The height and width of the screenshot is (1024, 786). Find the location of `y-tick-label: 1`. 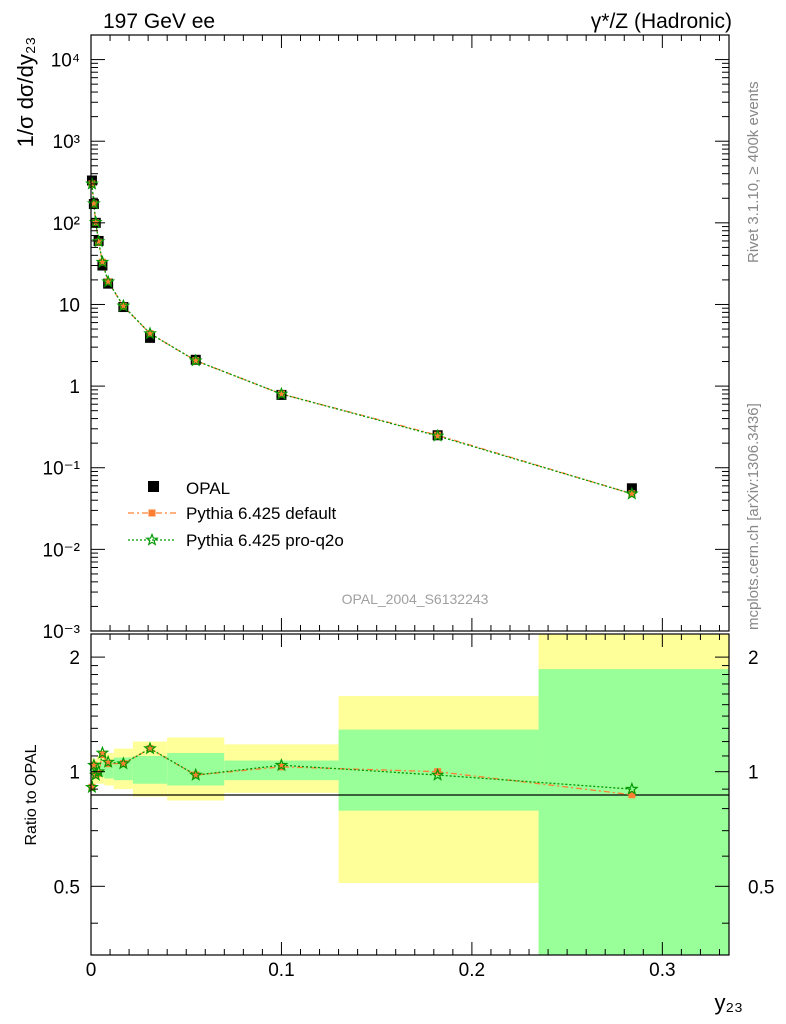

y-tick-label: 1 is located at coordinates (74, 387).